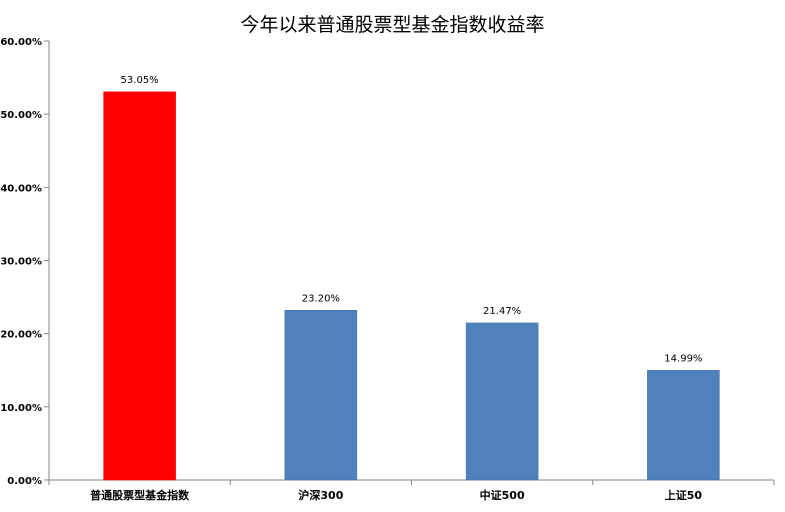  I want to click on x-tick-label: 普通股票型基金指数, so click(140, 495).